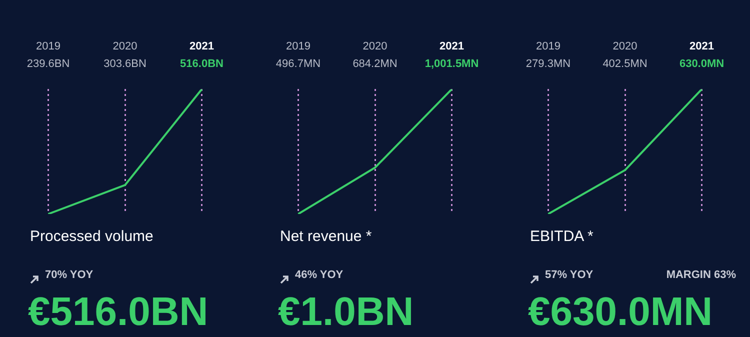 The image size is (750, 337). What do you see at coordinates (701, 275) in the screenshot?
I see `text: MARGIN 63%` at bounding box center [701, 275].